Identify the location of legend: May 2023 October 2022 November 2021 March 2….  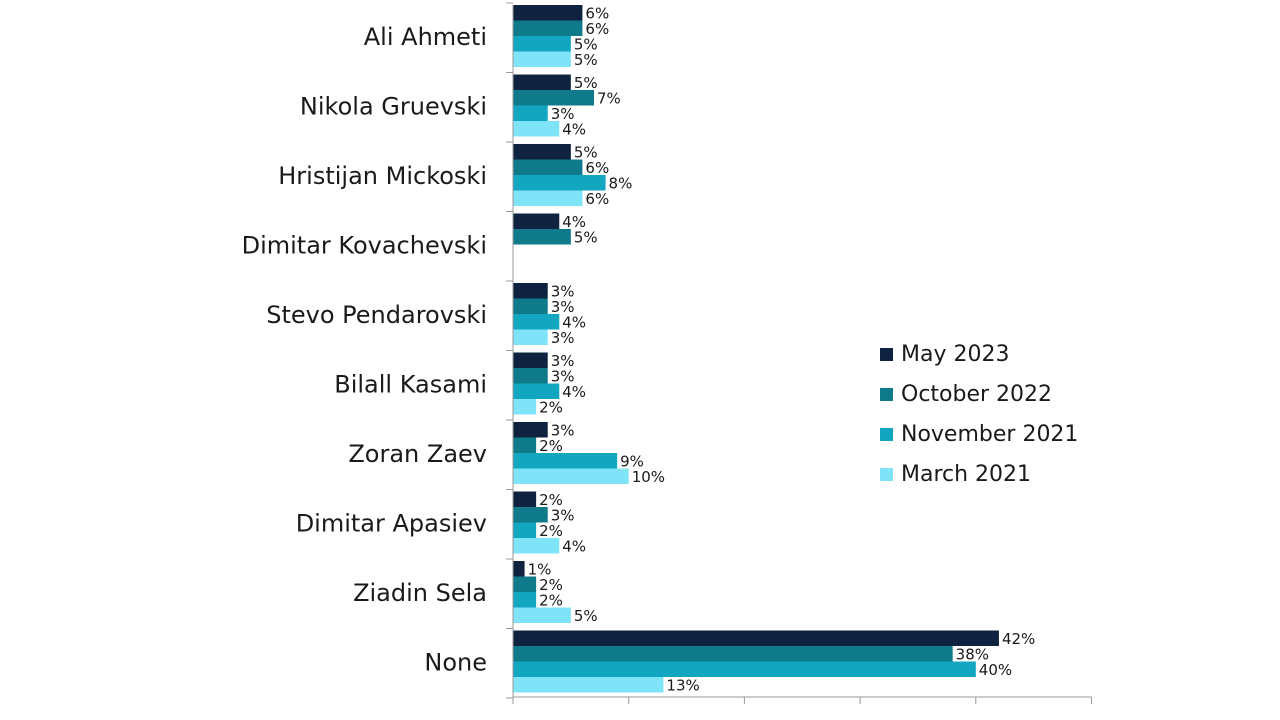
(979, 414).